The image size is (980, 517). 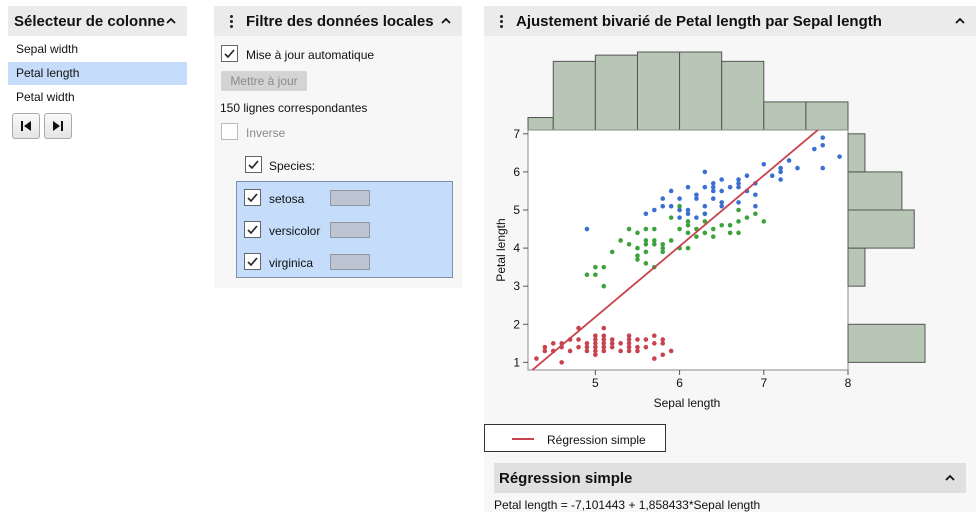 I want to click on update-button-label: Mettre à jour, so click(x=264, y=81).